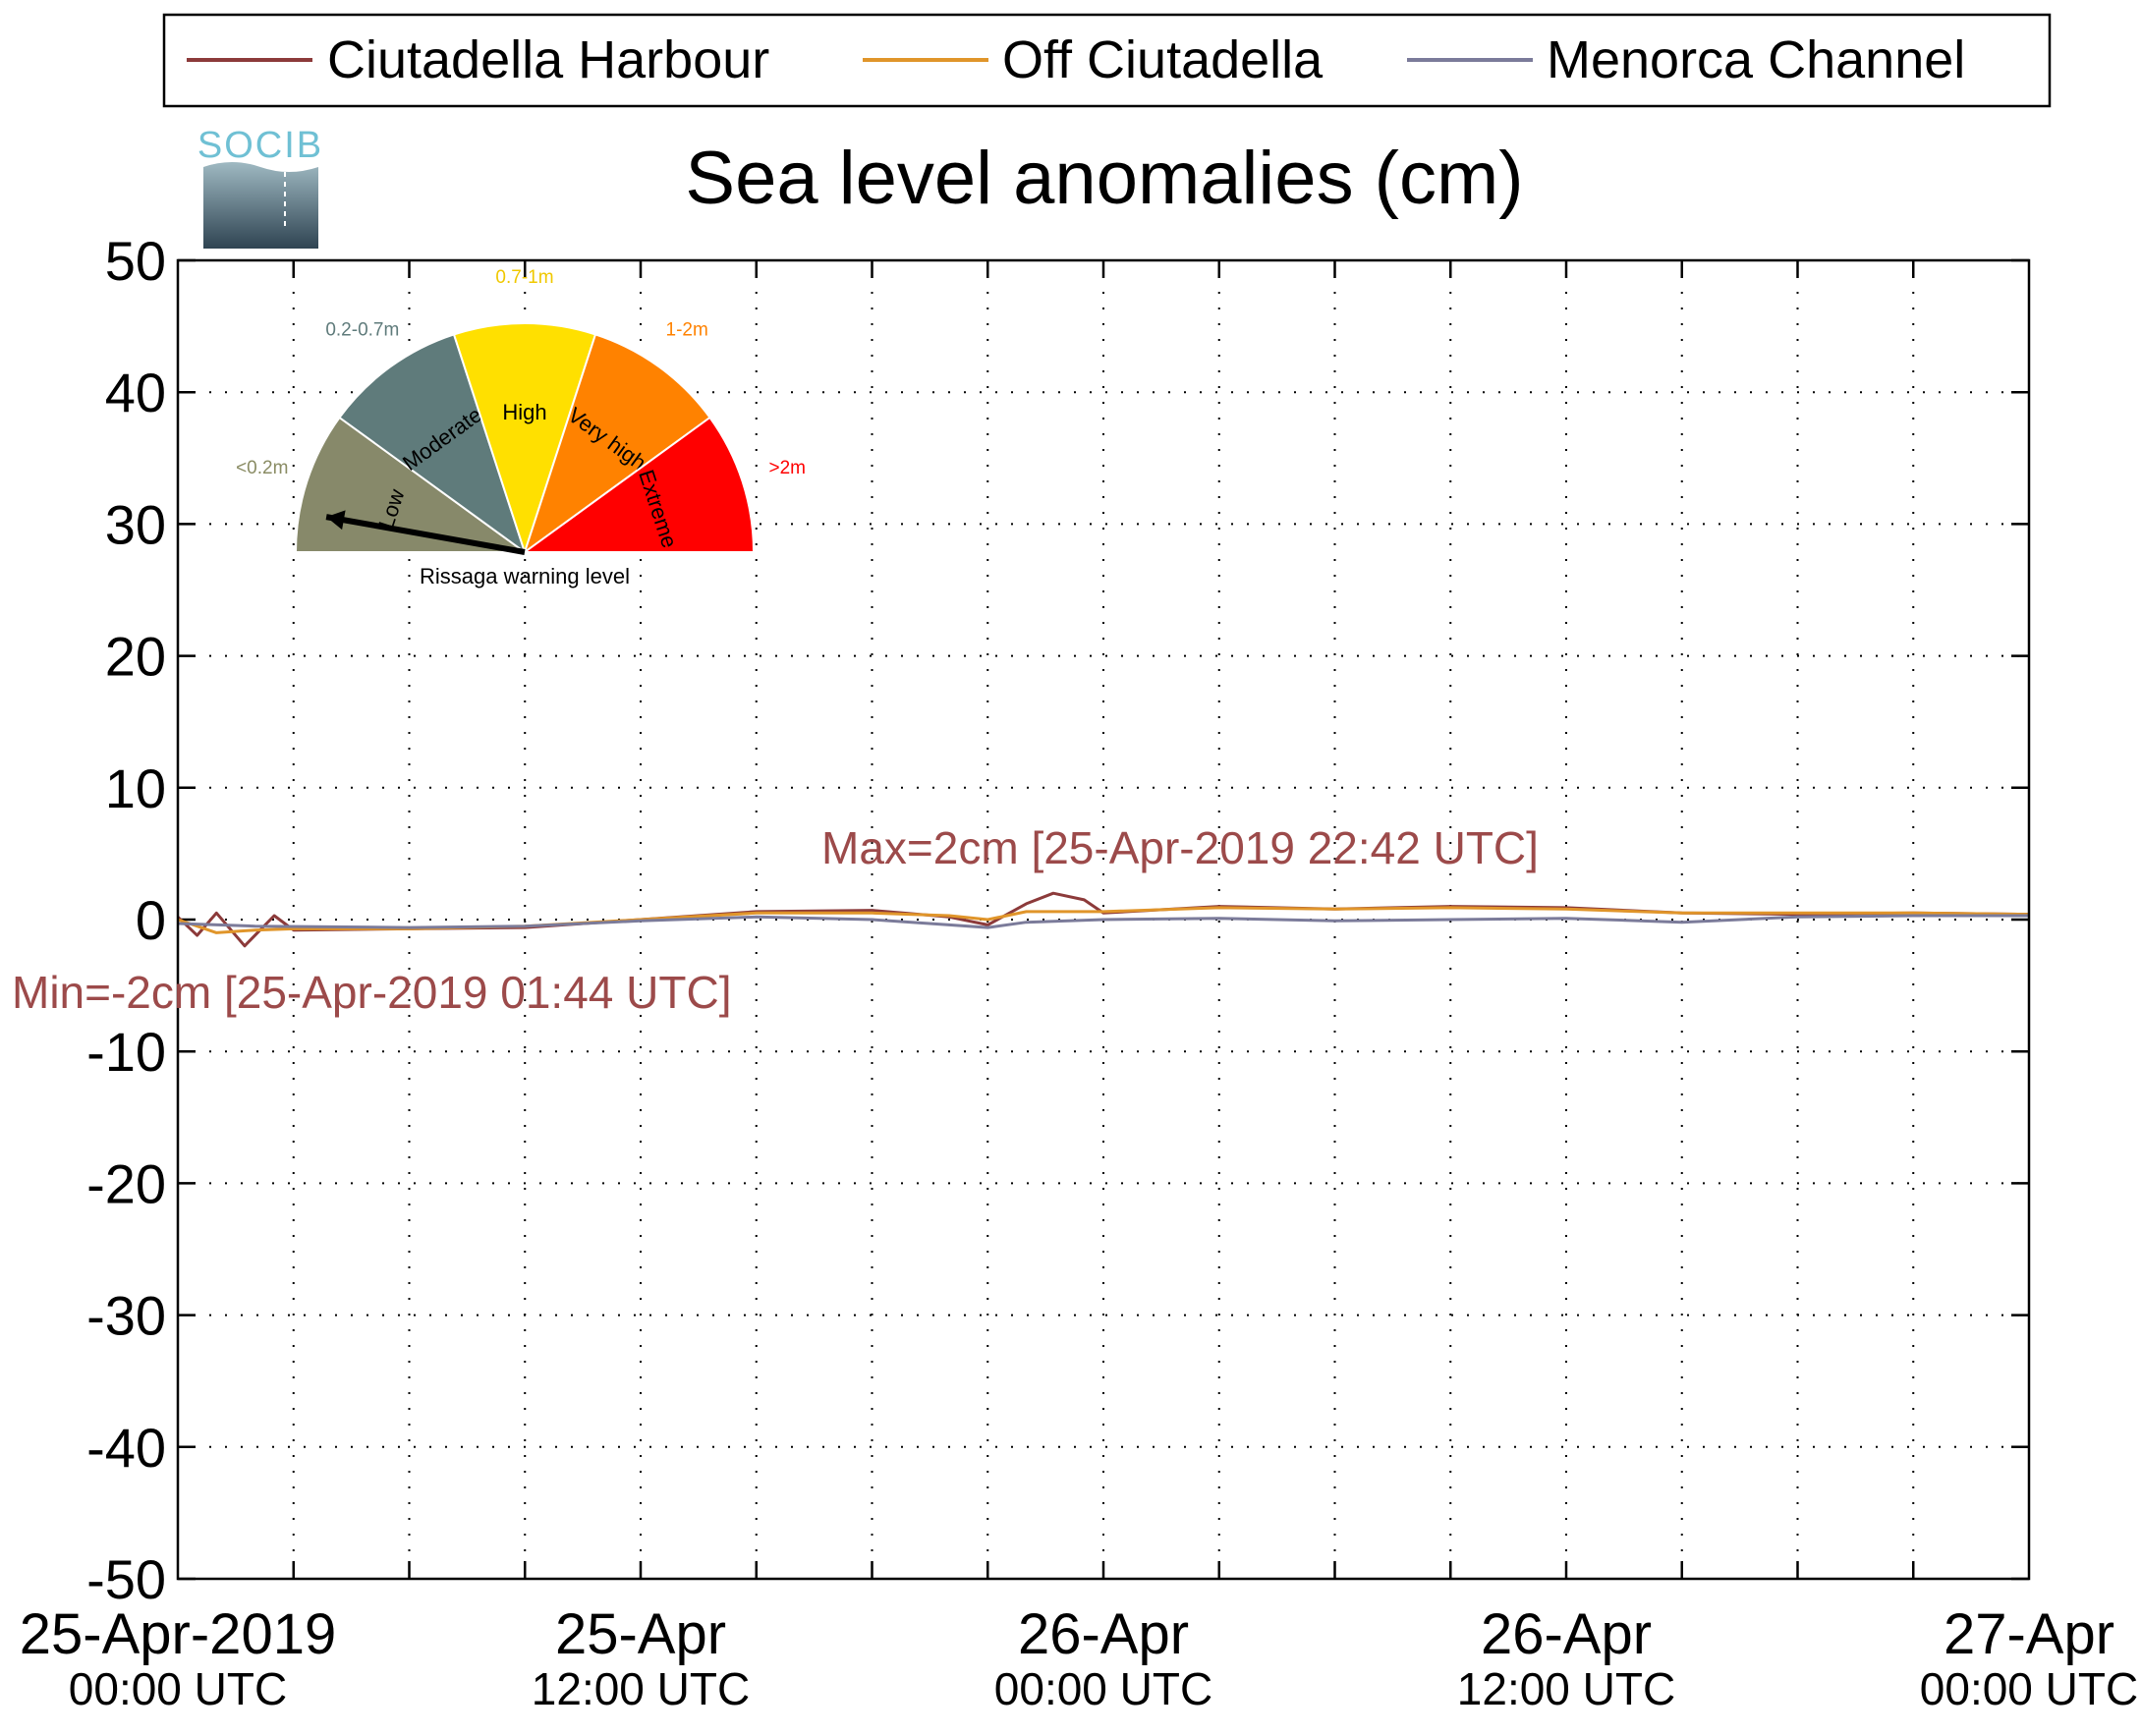 The image size is (2141, 1736). What do you see at coordinates (525, 576) in the screenshot?
I see `gauge-title: Rissaga warning level` at bounding box center [525, 576].